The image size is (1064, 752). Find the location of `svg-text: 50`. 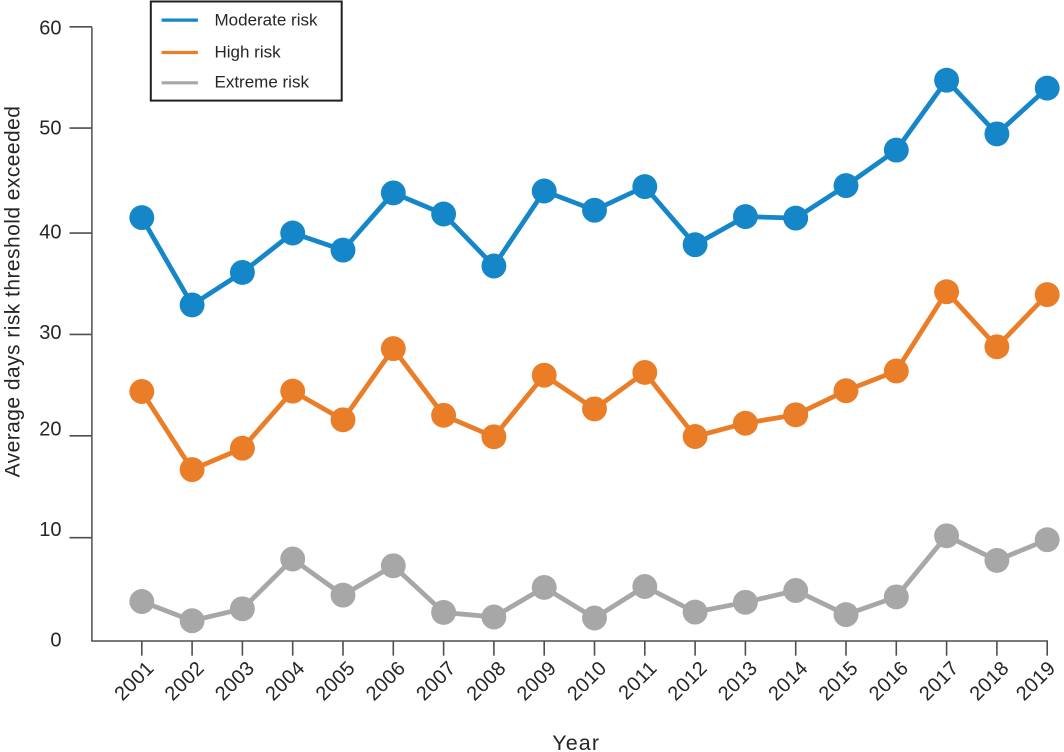

svg-text: 50 is located at coordinates (50, 129).